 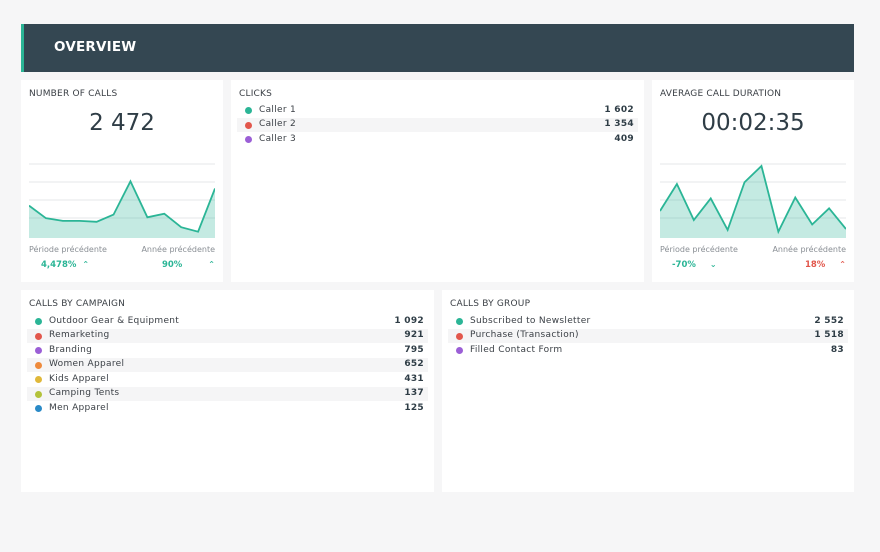 I want to click on card-title: AVERAGE CALL DURATION, so click(x=721, y=94).